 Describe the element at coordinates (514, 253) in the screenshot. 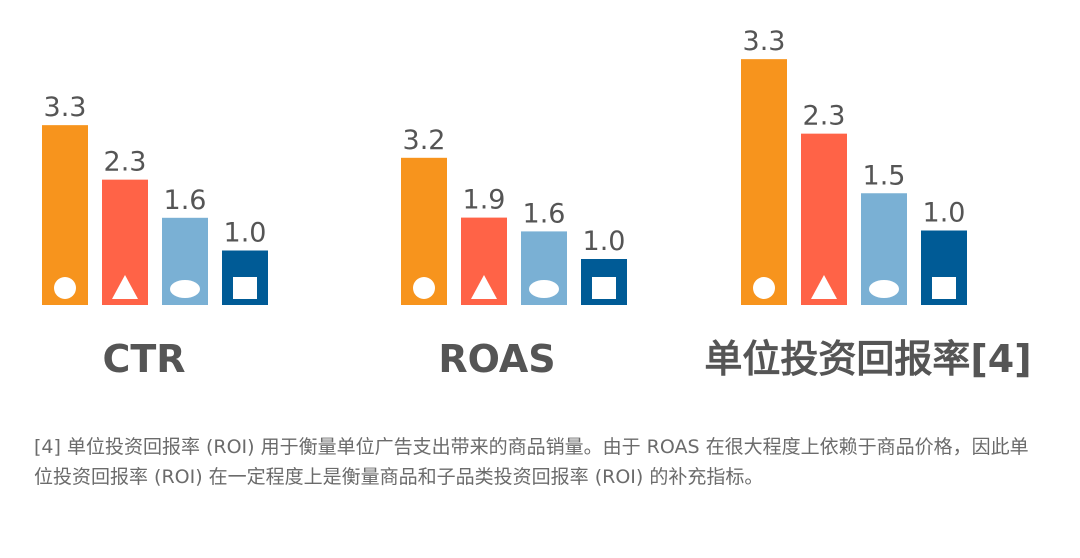

I see `chart-group-2: 3.2 1.9 1.6 1.0 ROAS` at that location.